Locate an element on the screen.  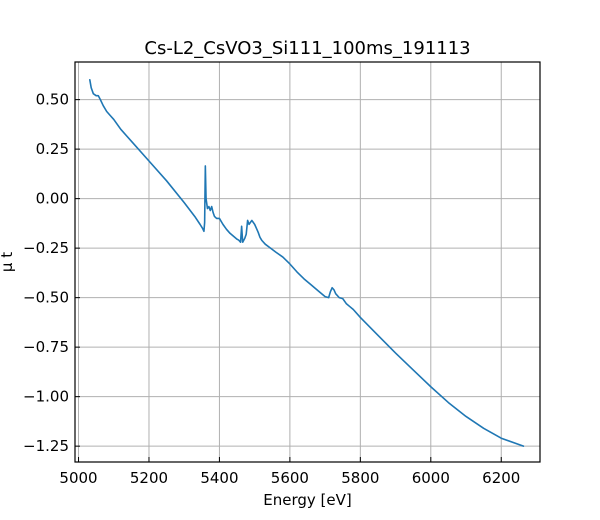
x-tick-label: 5000 is located at coordinates (78, 478).